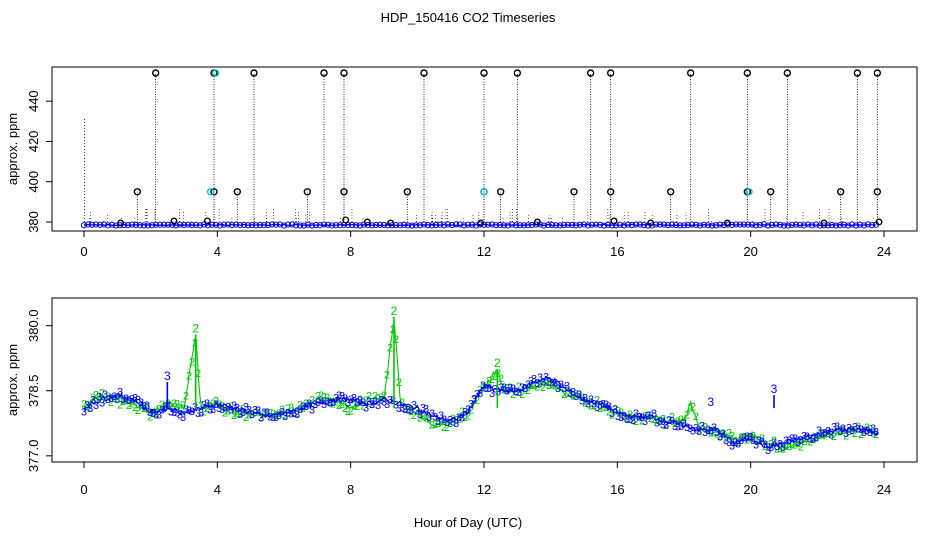 This screenshot has width=936, height=540. Describe the element at coordinates (468, 522) in the screenshot. I see `x-axis-label: Hour of Day (UTC)` at that location.